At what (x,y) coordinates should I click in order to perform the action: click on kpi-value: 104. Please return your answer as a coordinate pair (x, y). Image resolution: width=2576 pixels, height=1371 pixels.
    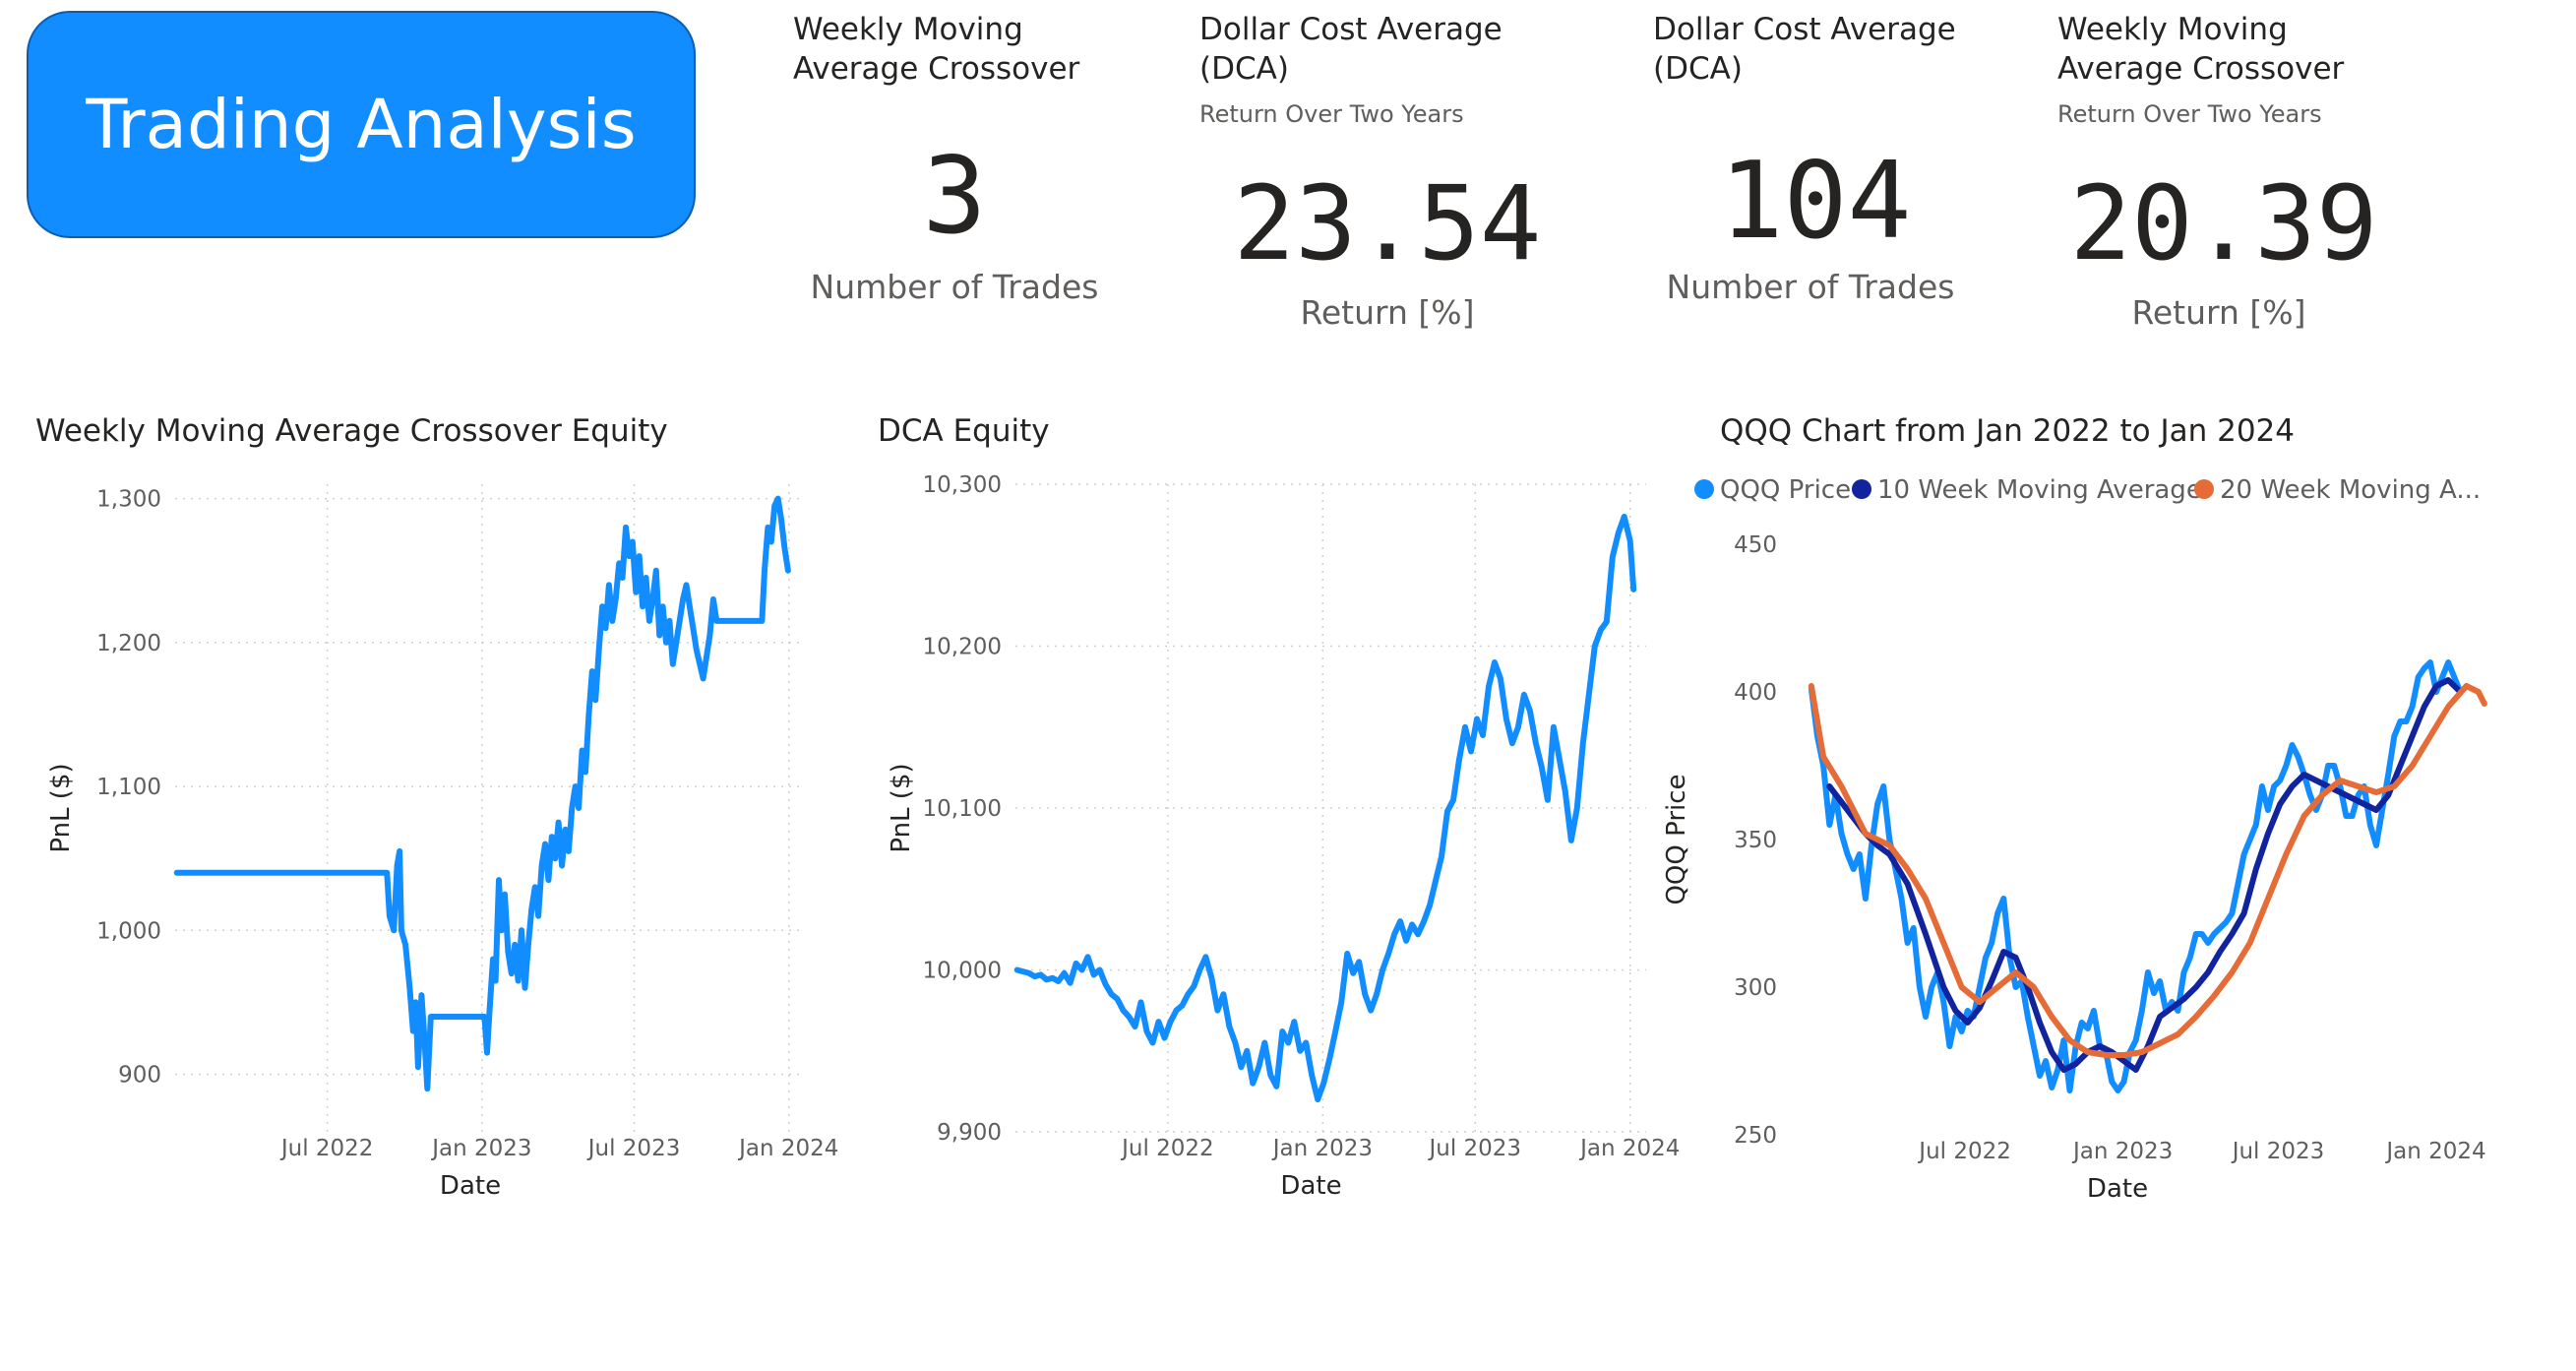
    Looking at the image, I should click on (1815, 201).